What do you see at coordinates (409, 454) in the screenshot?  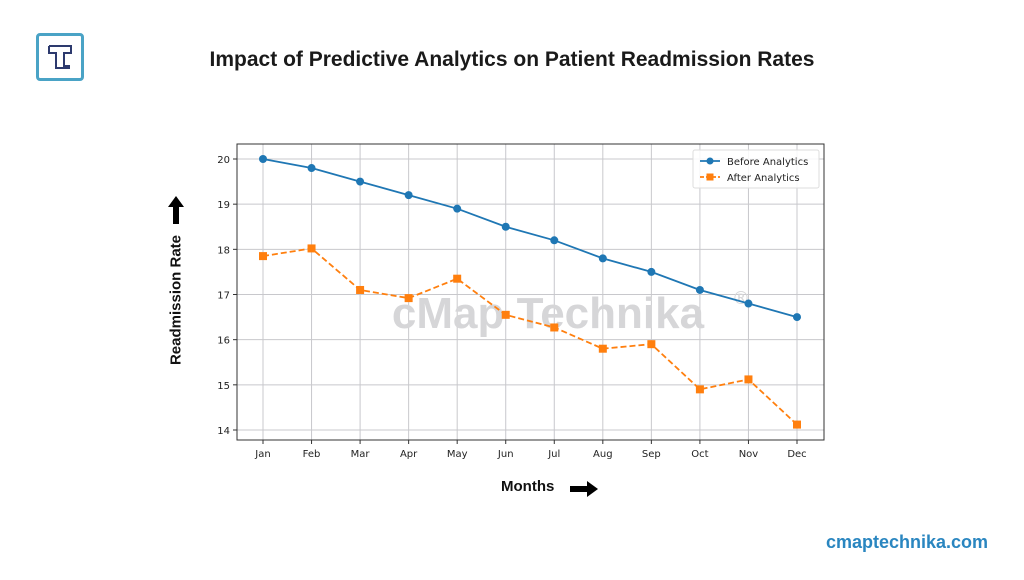 I see `x-tick-label: Apr` at bounding box center [409, 454].